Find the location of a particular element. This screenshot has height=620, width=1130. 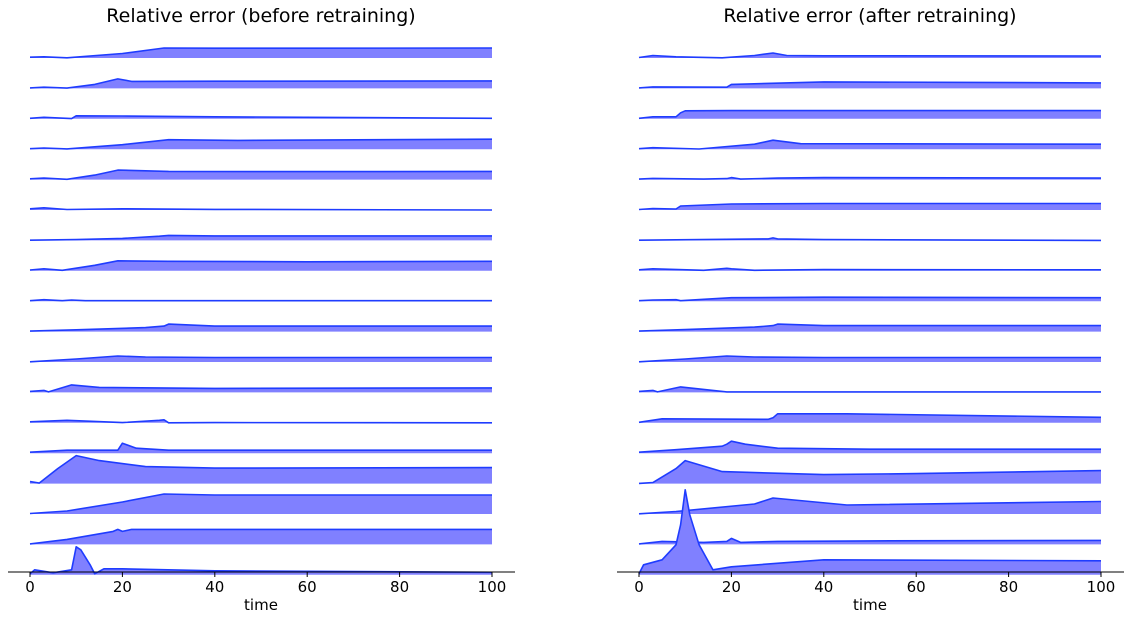

x-tick-label-after-100: 100 is located at coordinates (1101, 587).